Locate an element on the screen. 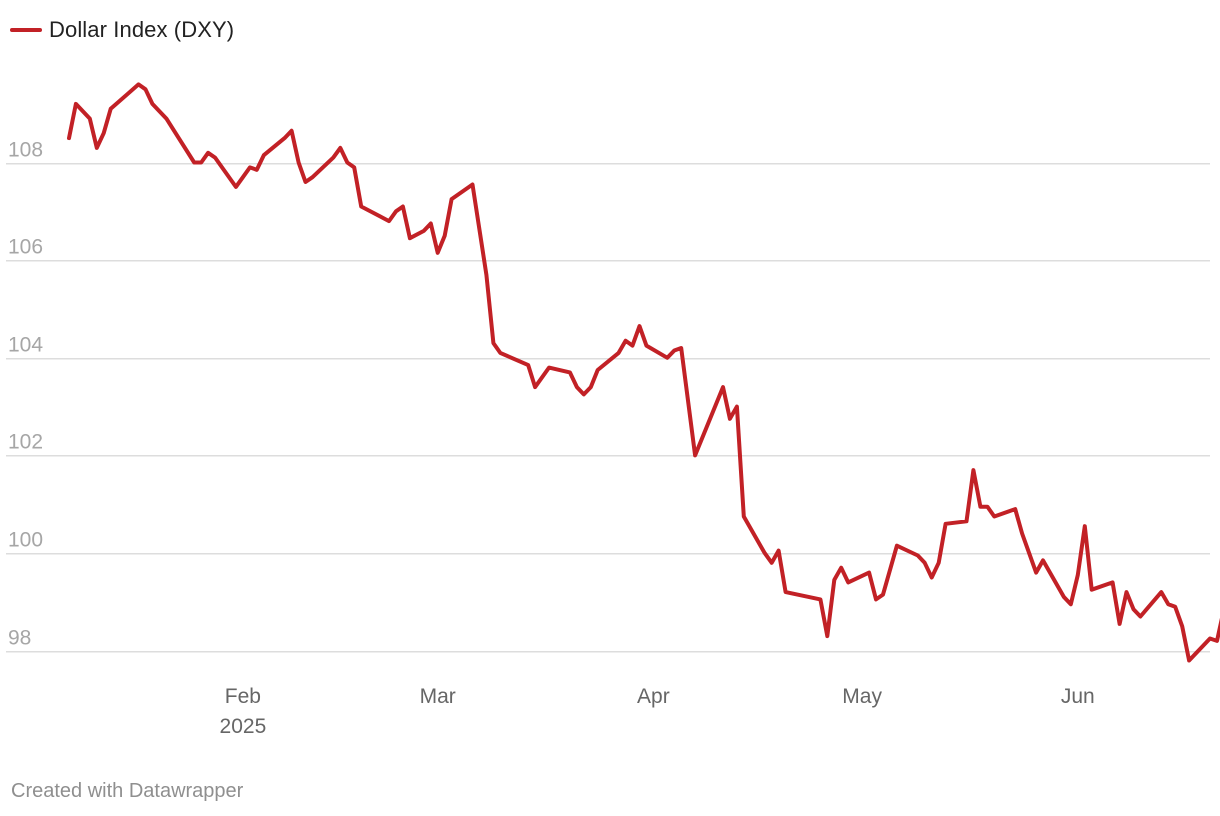  legend-swatch is located at coordinates (26, 30).